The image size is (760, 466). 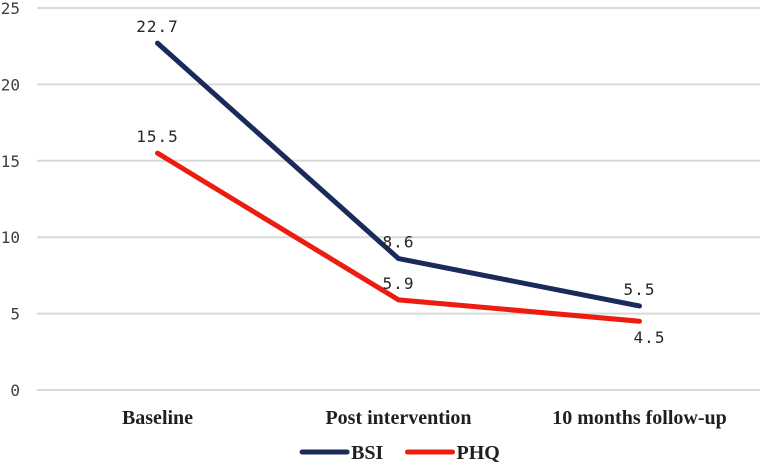 What do you see at coordinates (10, 161) in the screenshot?
I see `y-axis-tick-label: 15` at bounding box center [10, 161].